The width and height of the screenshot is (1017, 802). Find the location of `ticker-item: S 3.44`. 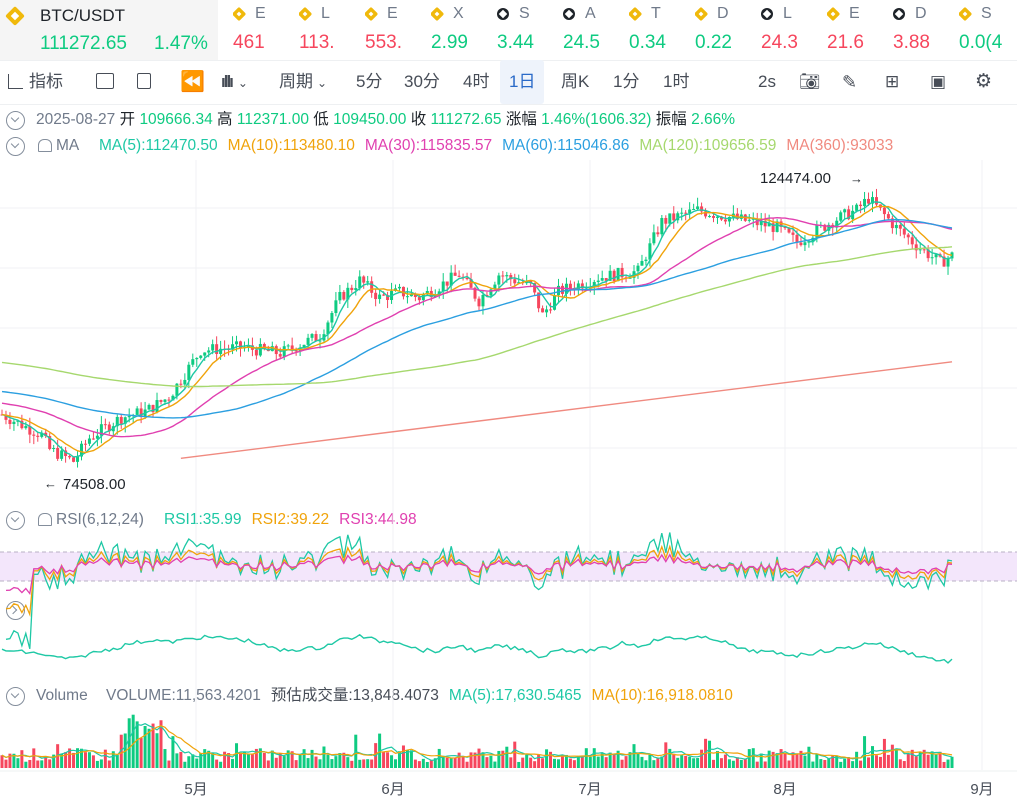

ticker-item: S 3.44 is located at coordinates (530, 30).